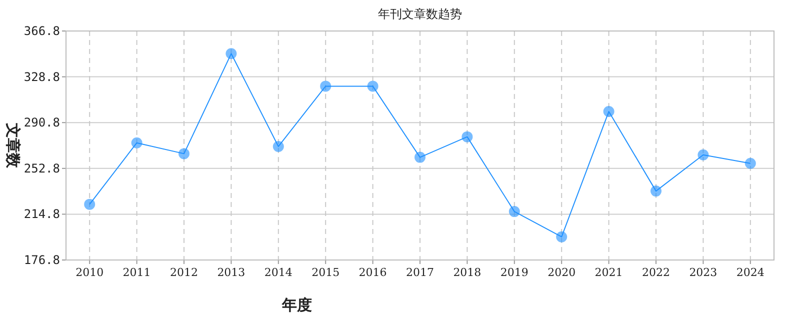  I want to click on x-tick-label: 2014, so click(278, 272).